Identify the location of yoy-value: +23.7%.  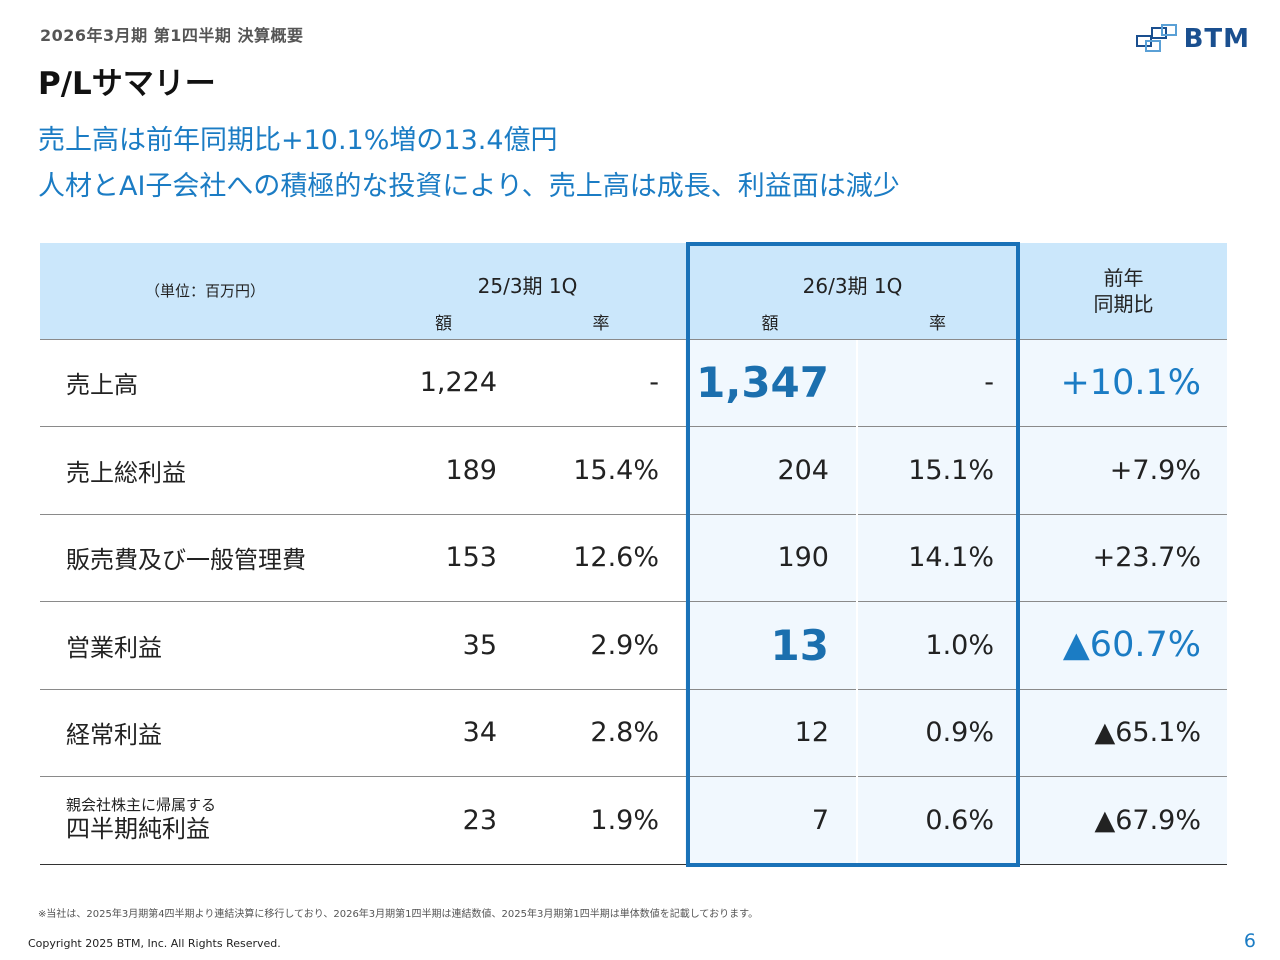
(1123, 557).